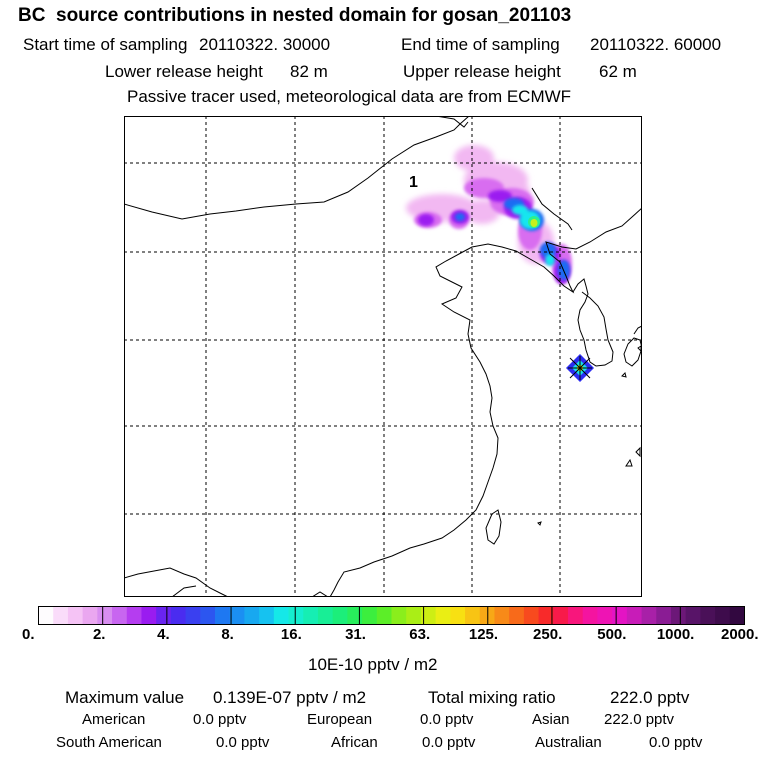 The width and height of the screenshot is (768, 768). What do you see at coordinates (297, 168) in the screenshot?
I see `northern-border` at bounding box center [297, 168].